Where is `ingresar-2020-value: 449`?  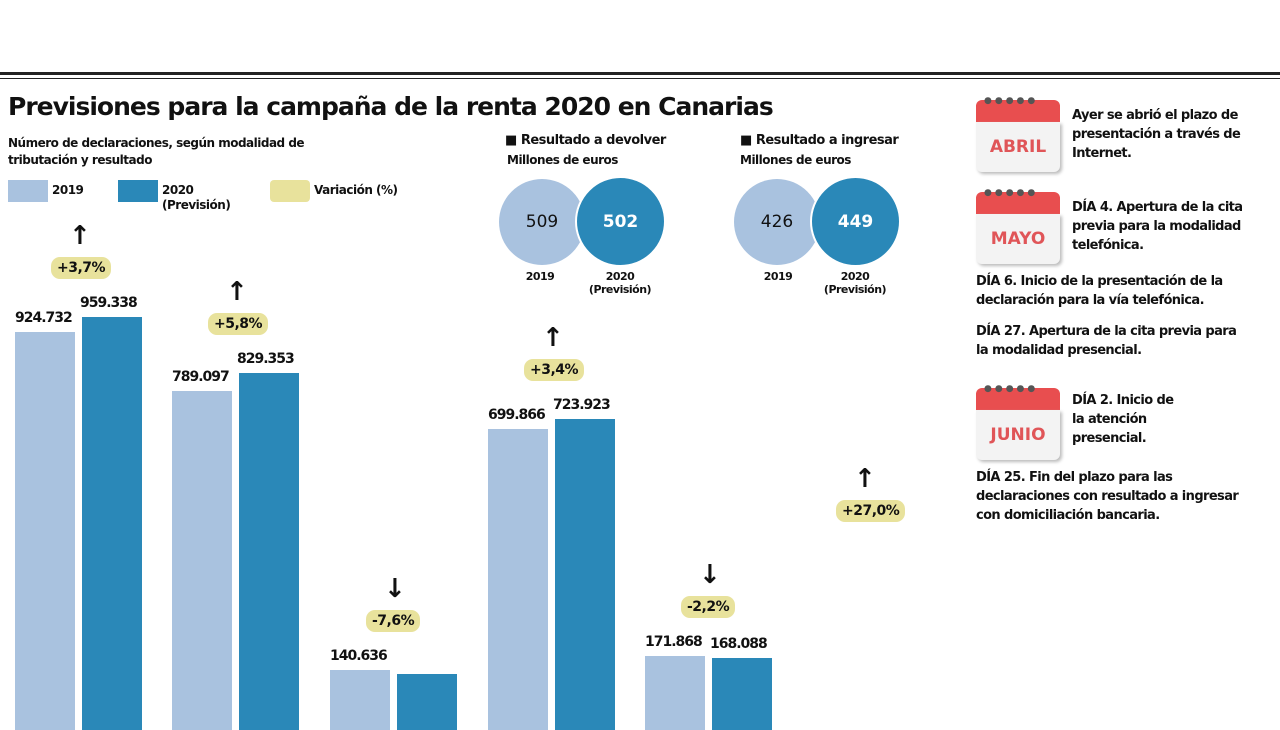
ingresar-2020-value: 449 is located at coordinates (855, 221).